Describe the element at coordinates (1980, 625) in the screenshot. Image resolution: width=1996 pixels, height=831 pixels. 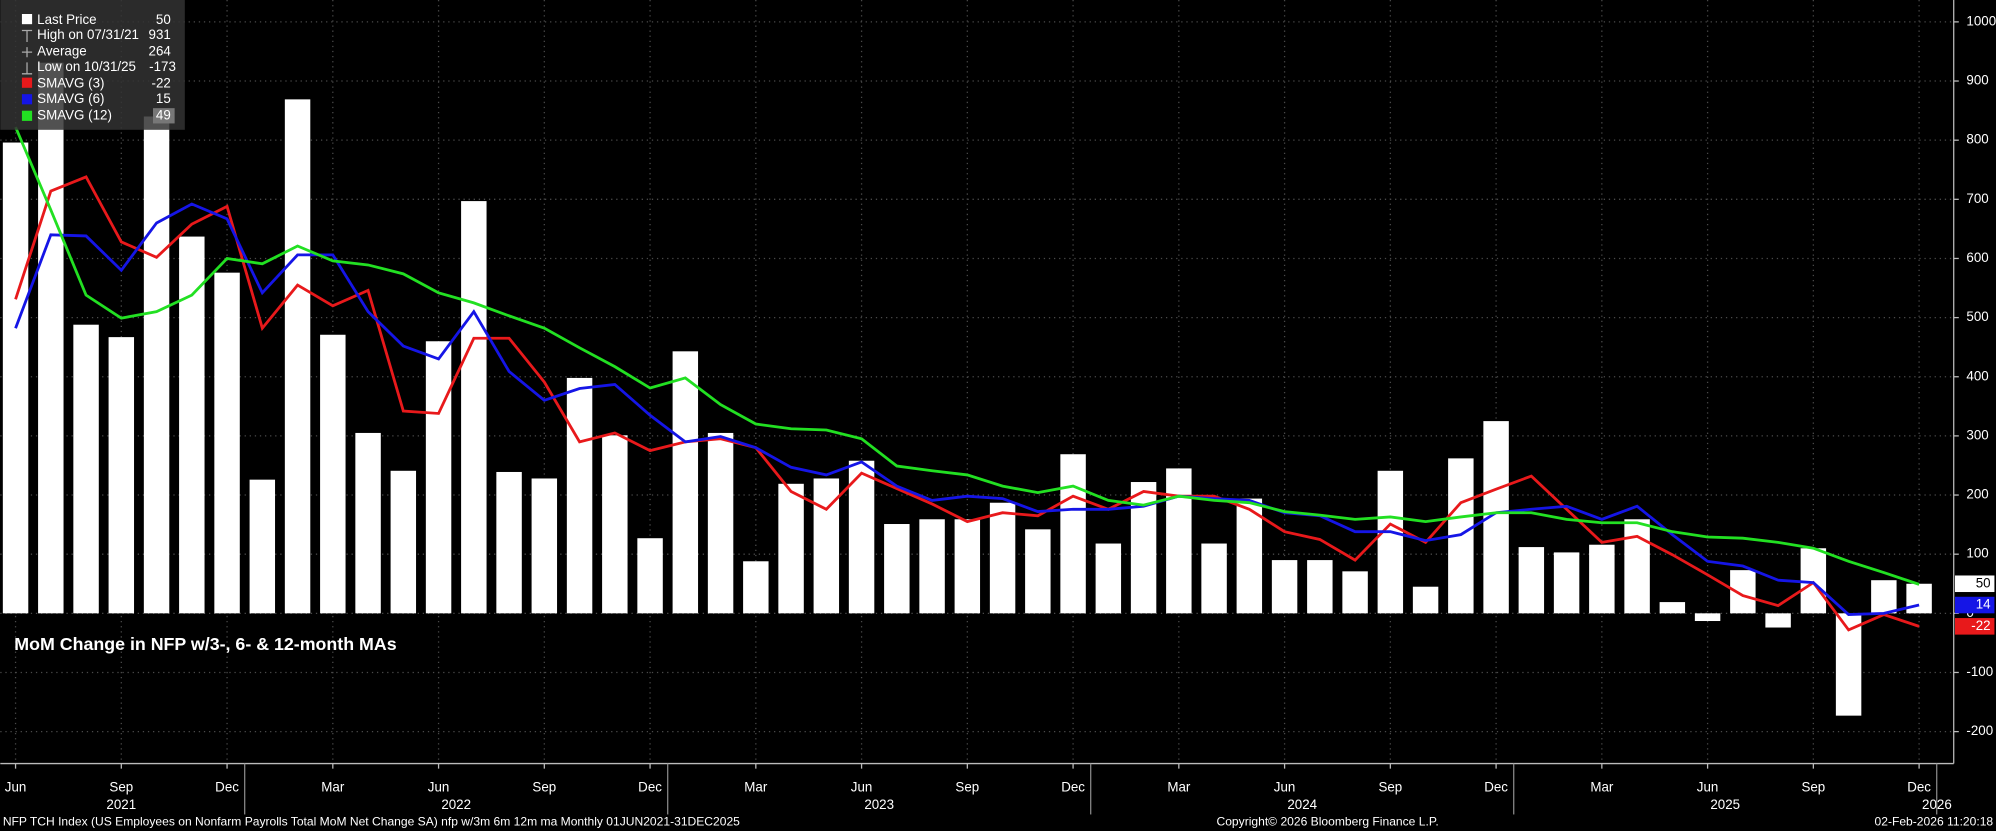
I see `end-label: -22` at that location.